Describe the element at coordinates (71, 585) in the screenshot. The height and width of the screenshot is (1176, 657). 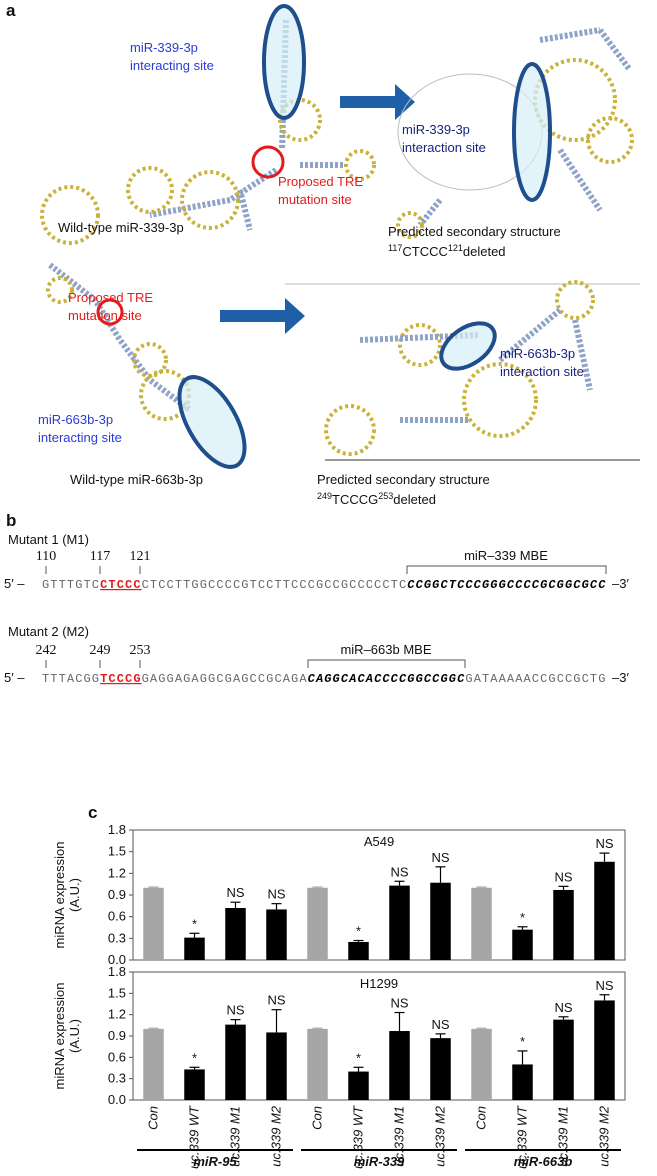
I see `seq-part: GTTTGTC` at that location.